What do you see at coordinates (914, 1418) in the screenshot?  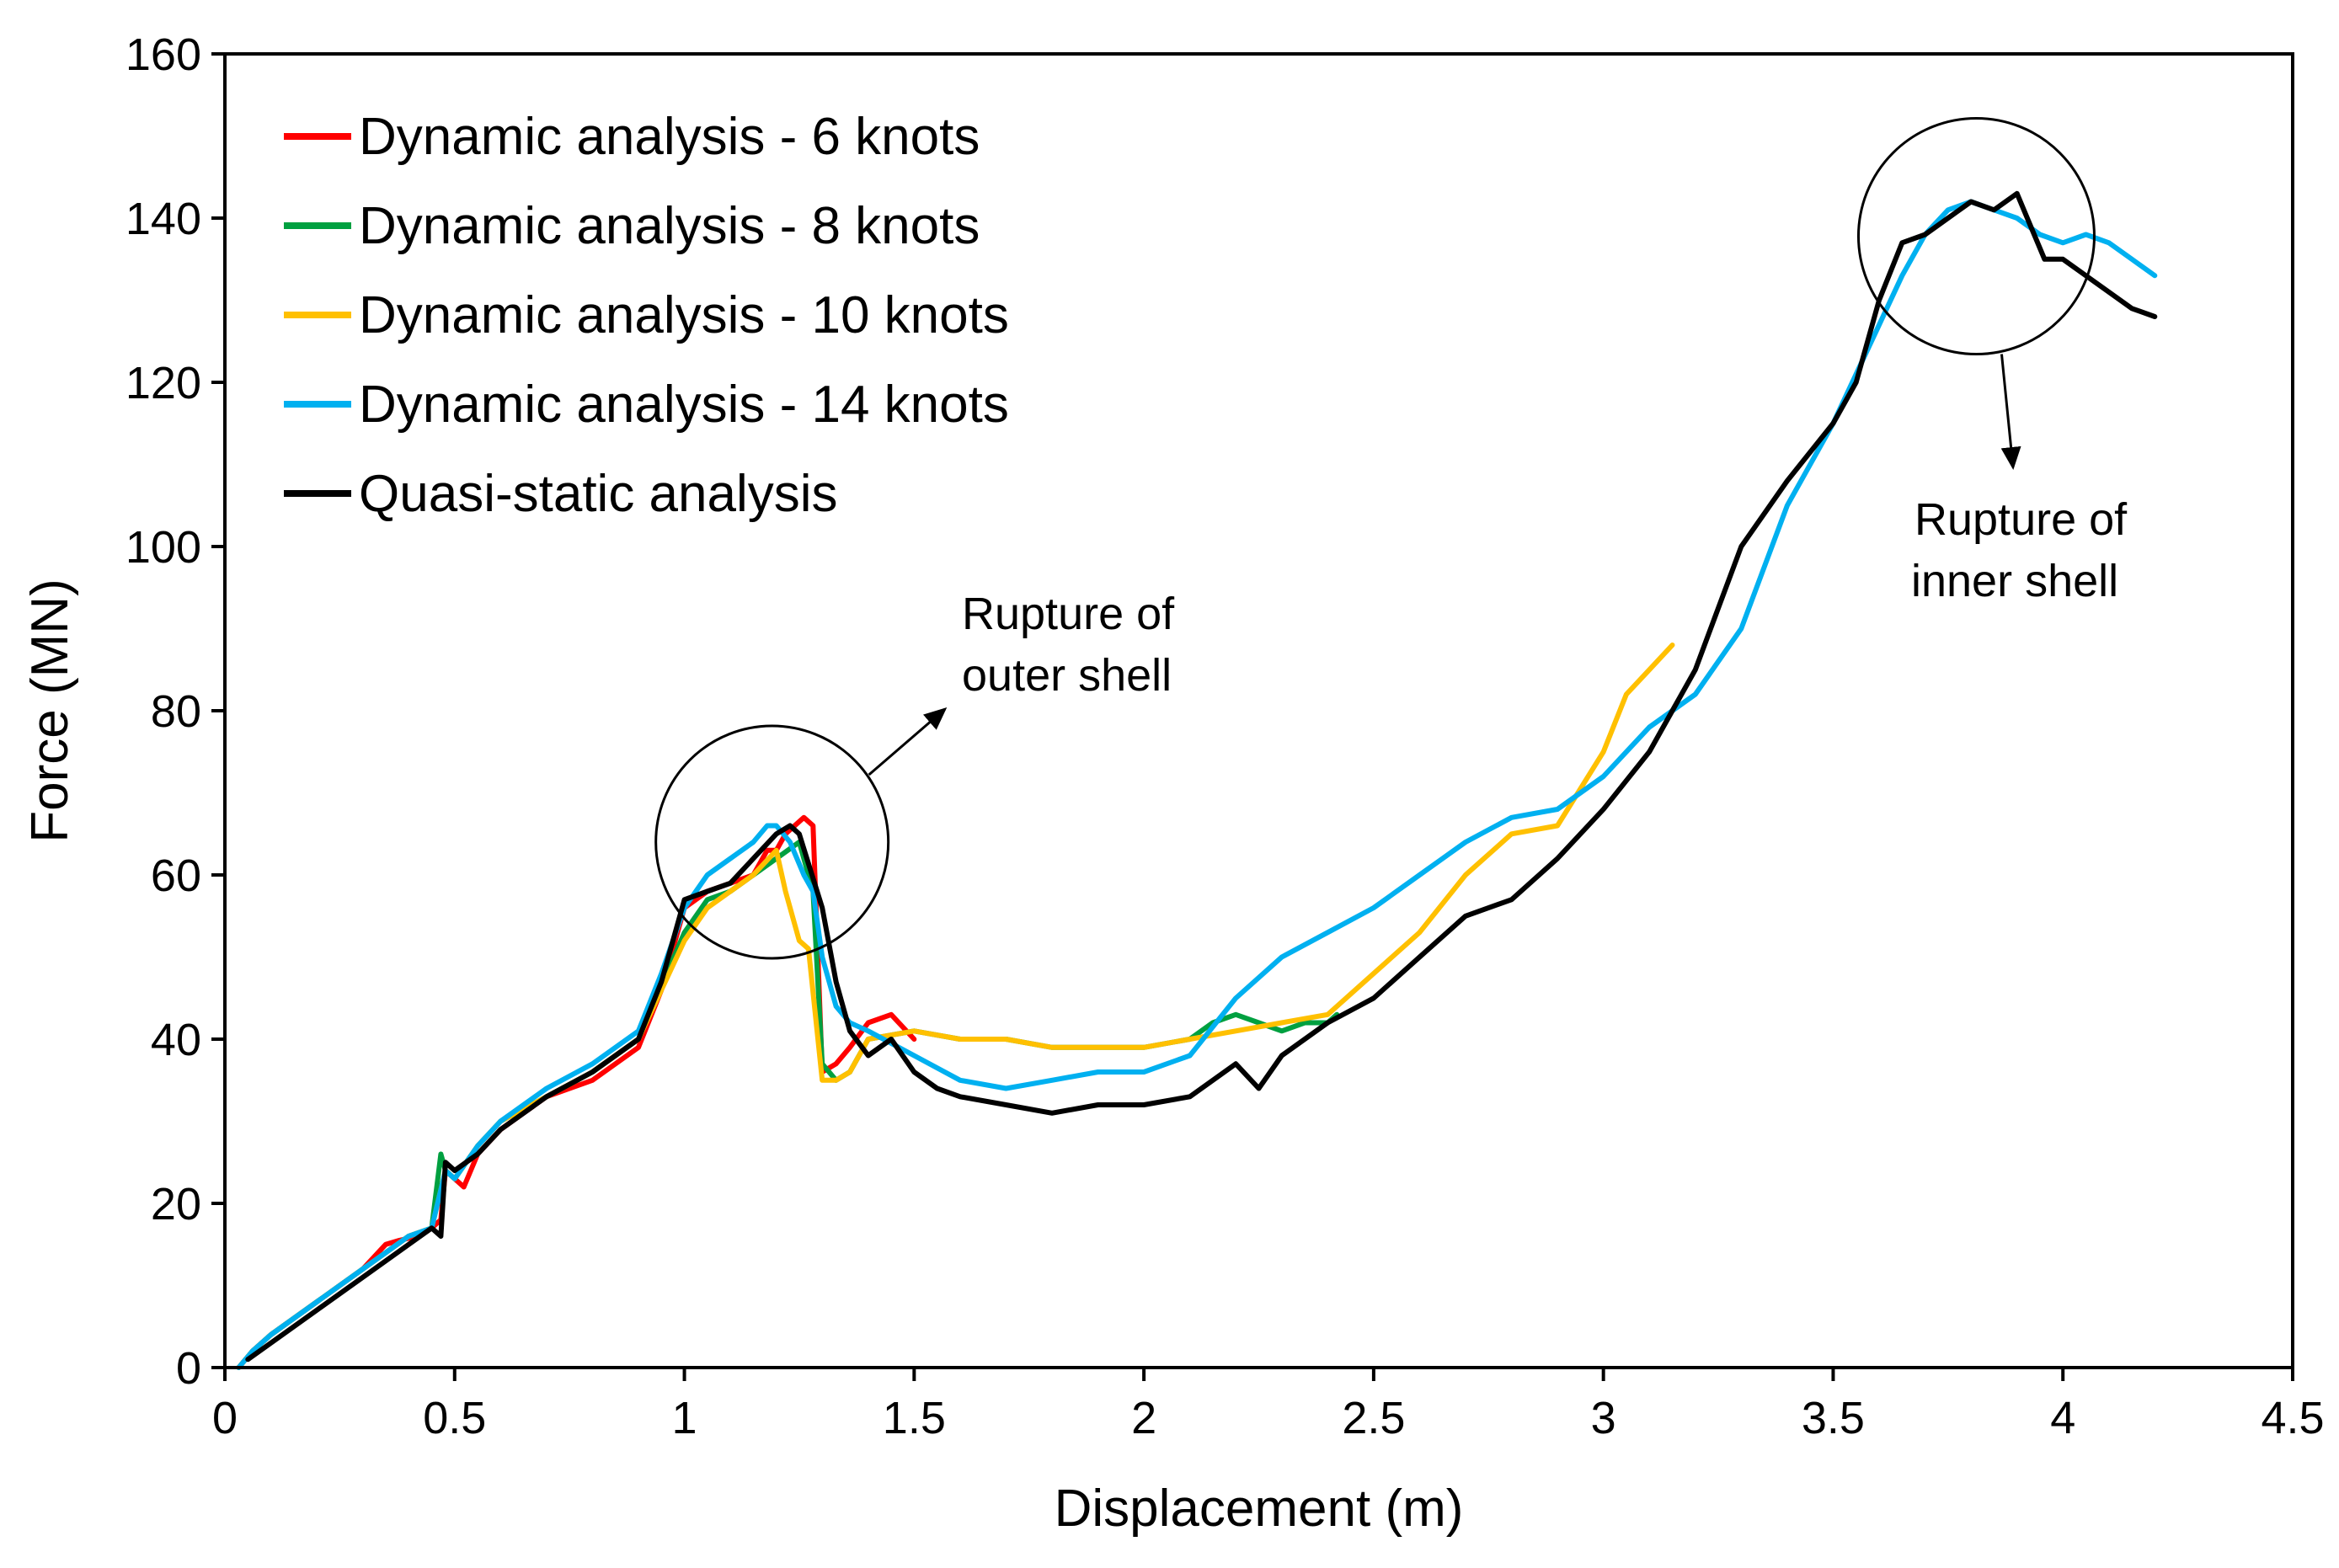 I see `x-tick-label: 1.5` at bounding box center [914, 1418].